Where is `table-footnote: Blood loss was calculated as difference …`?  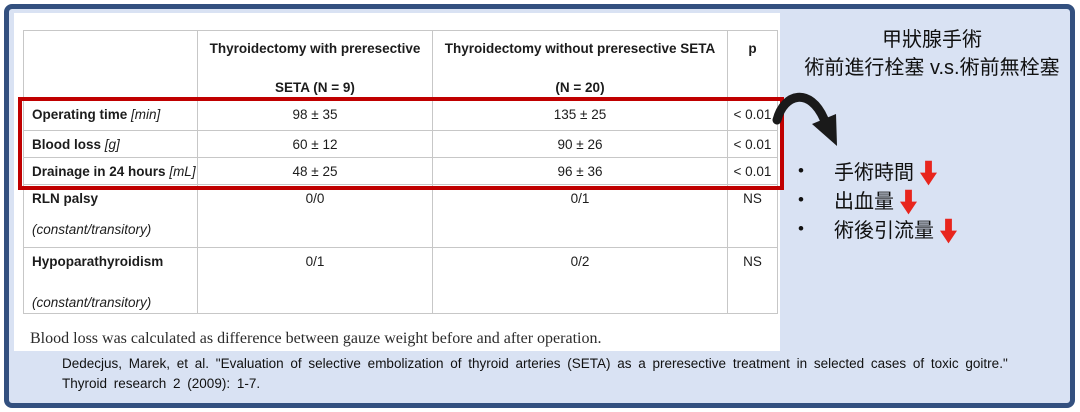
table-footnote: Blood loss was calculated as difference … is located at coordinates (316, 338).